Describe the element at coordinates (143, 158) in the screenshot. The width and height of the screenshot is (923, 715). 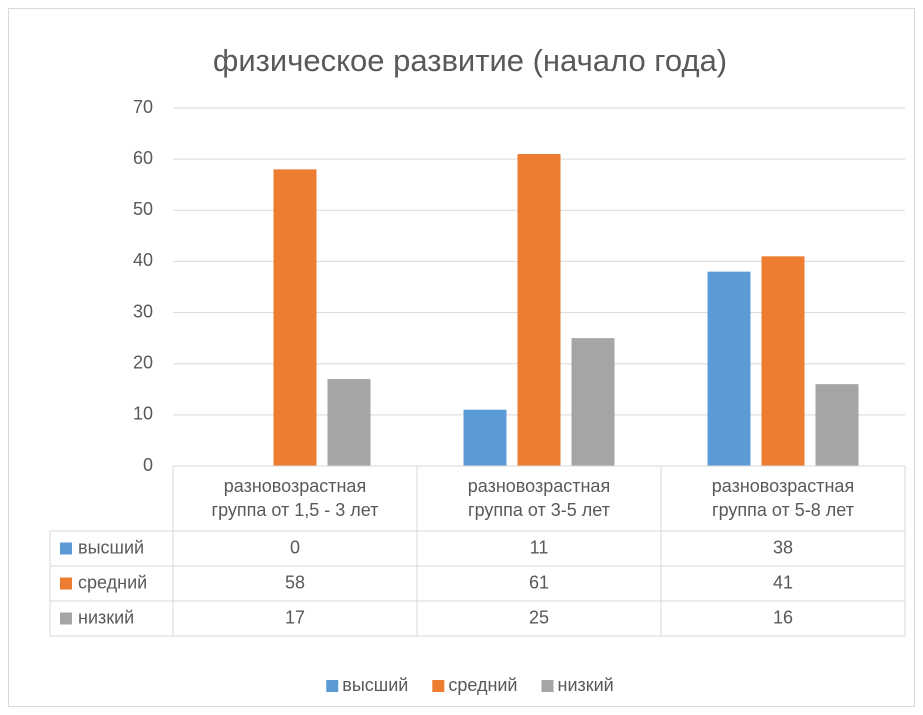
I see `y-tick-label: 60` at that location.